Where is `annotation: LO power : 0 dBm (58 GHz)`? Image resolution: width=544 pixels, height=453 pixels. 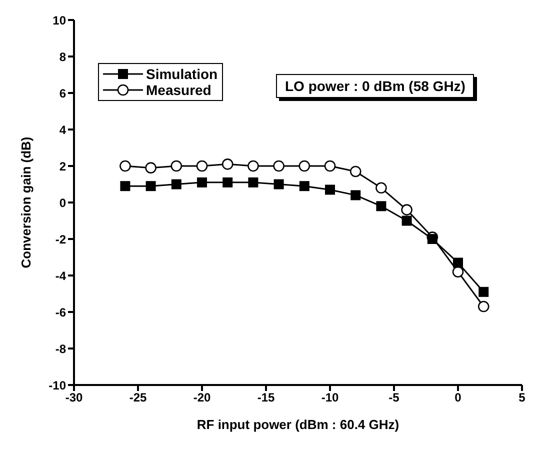 annotation: LO power : 0 dBm (58 GHz) is located at coordinates (375, 86).